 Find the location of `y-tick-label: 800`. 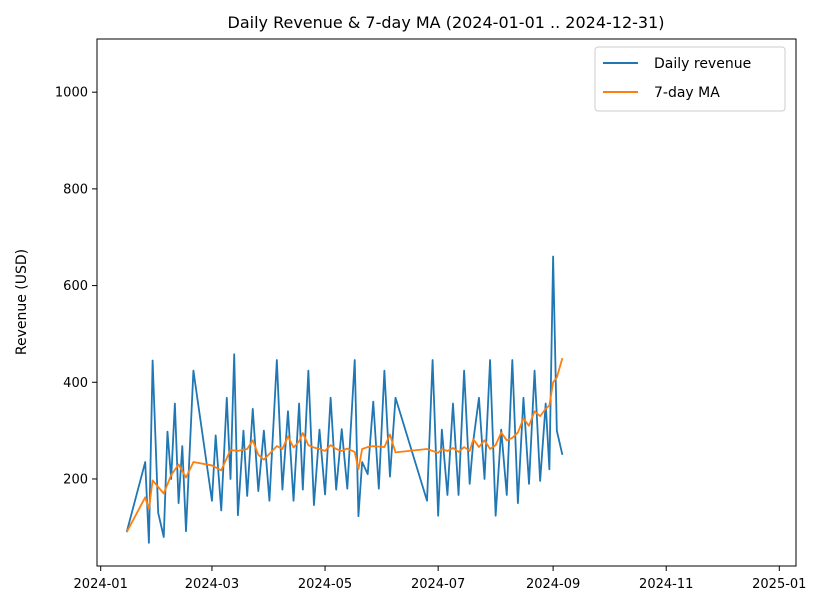

y-tick-label: 800 is located at coordinates (75, 189).